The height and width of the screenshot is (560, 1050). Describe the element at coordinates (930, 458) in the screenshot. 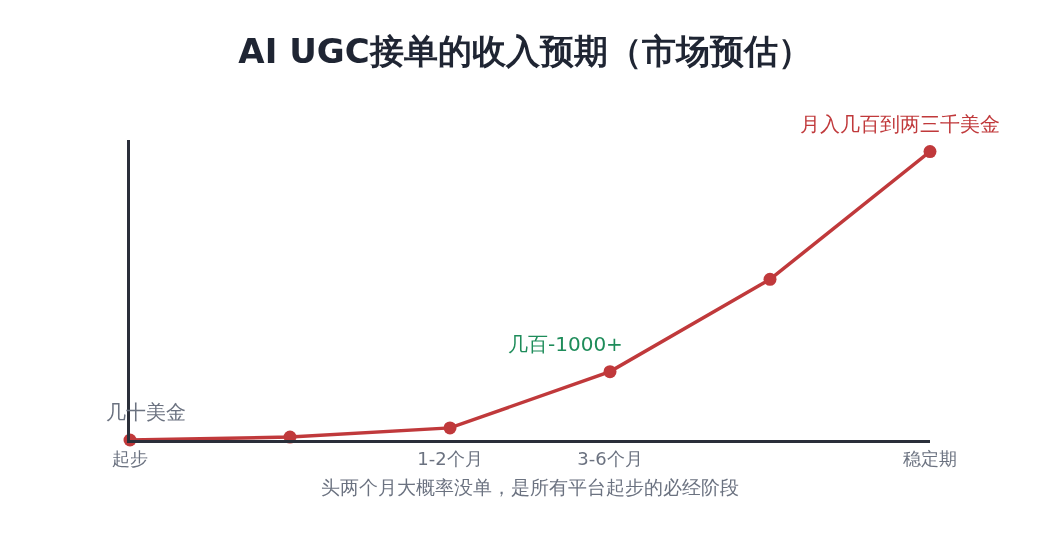

I see `x-tick-label: 稳定期` at that location.